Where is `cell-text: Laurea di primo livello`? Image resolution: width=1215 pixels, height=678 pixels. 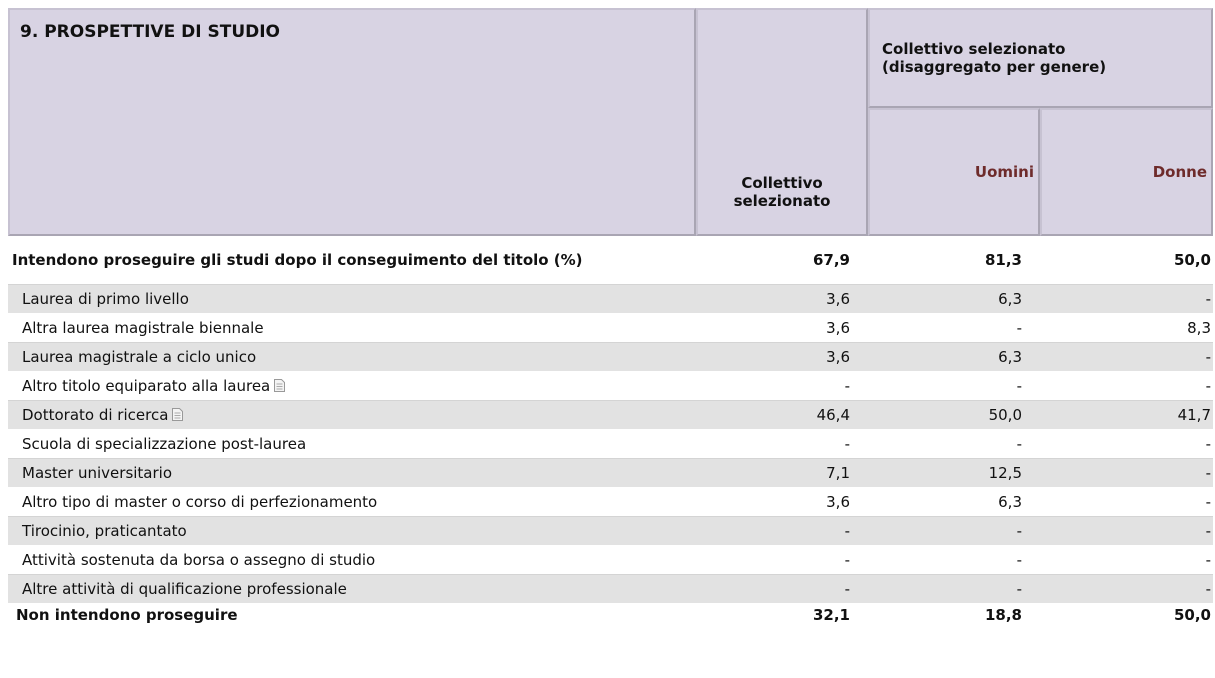 cell-text: Laurea di primo livello is located at coordinates (105, 299).